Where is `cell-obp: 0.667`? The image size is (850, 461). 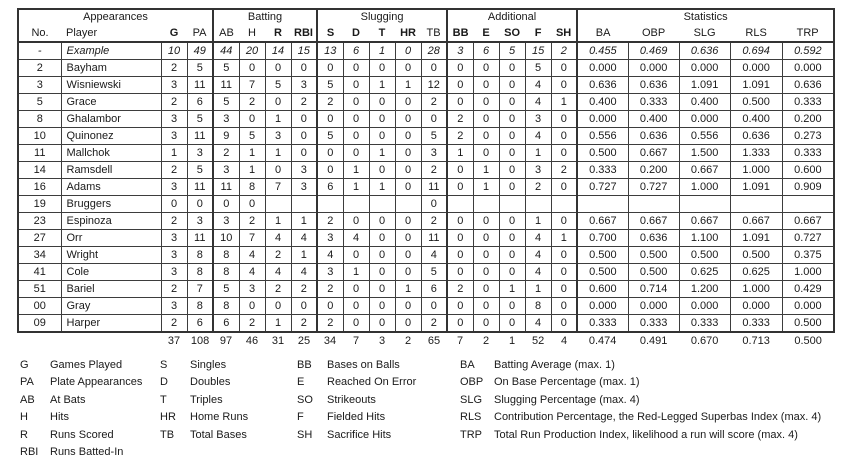 cell-obp: 0.667 is located at coordinates (653, 153).